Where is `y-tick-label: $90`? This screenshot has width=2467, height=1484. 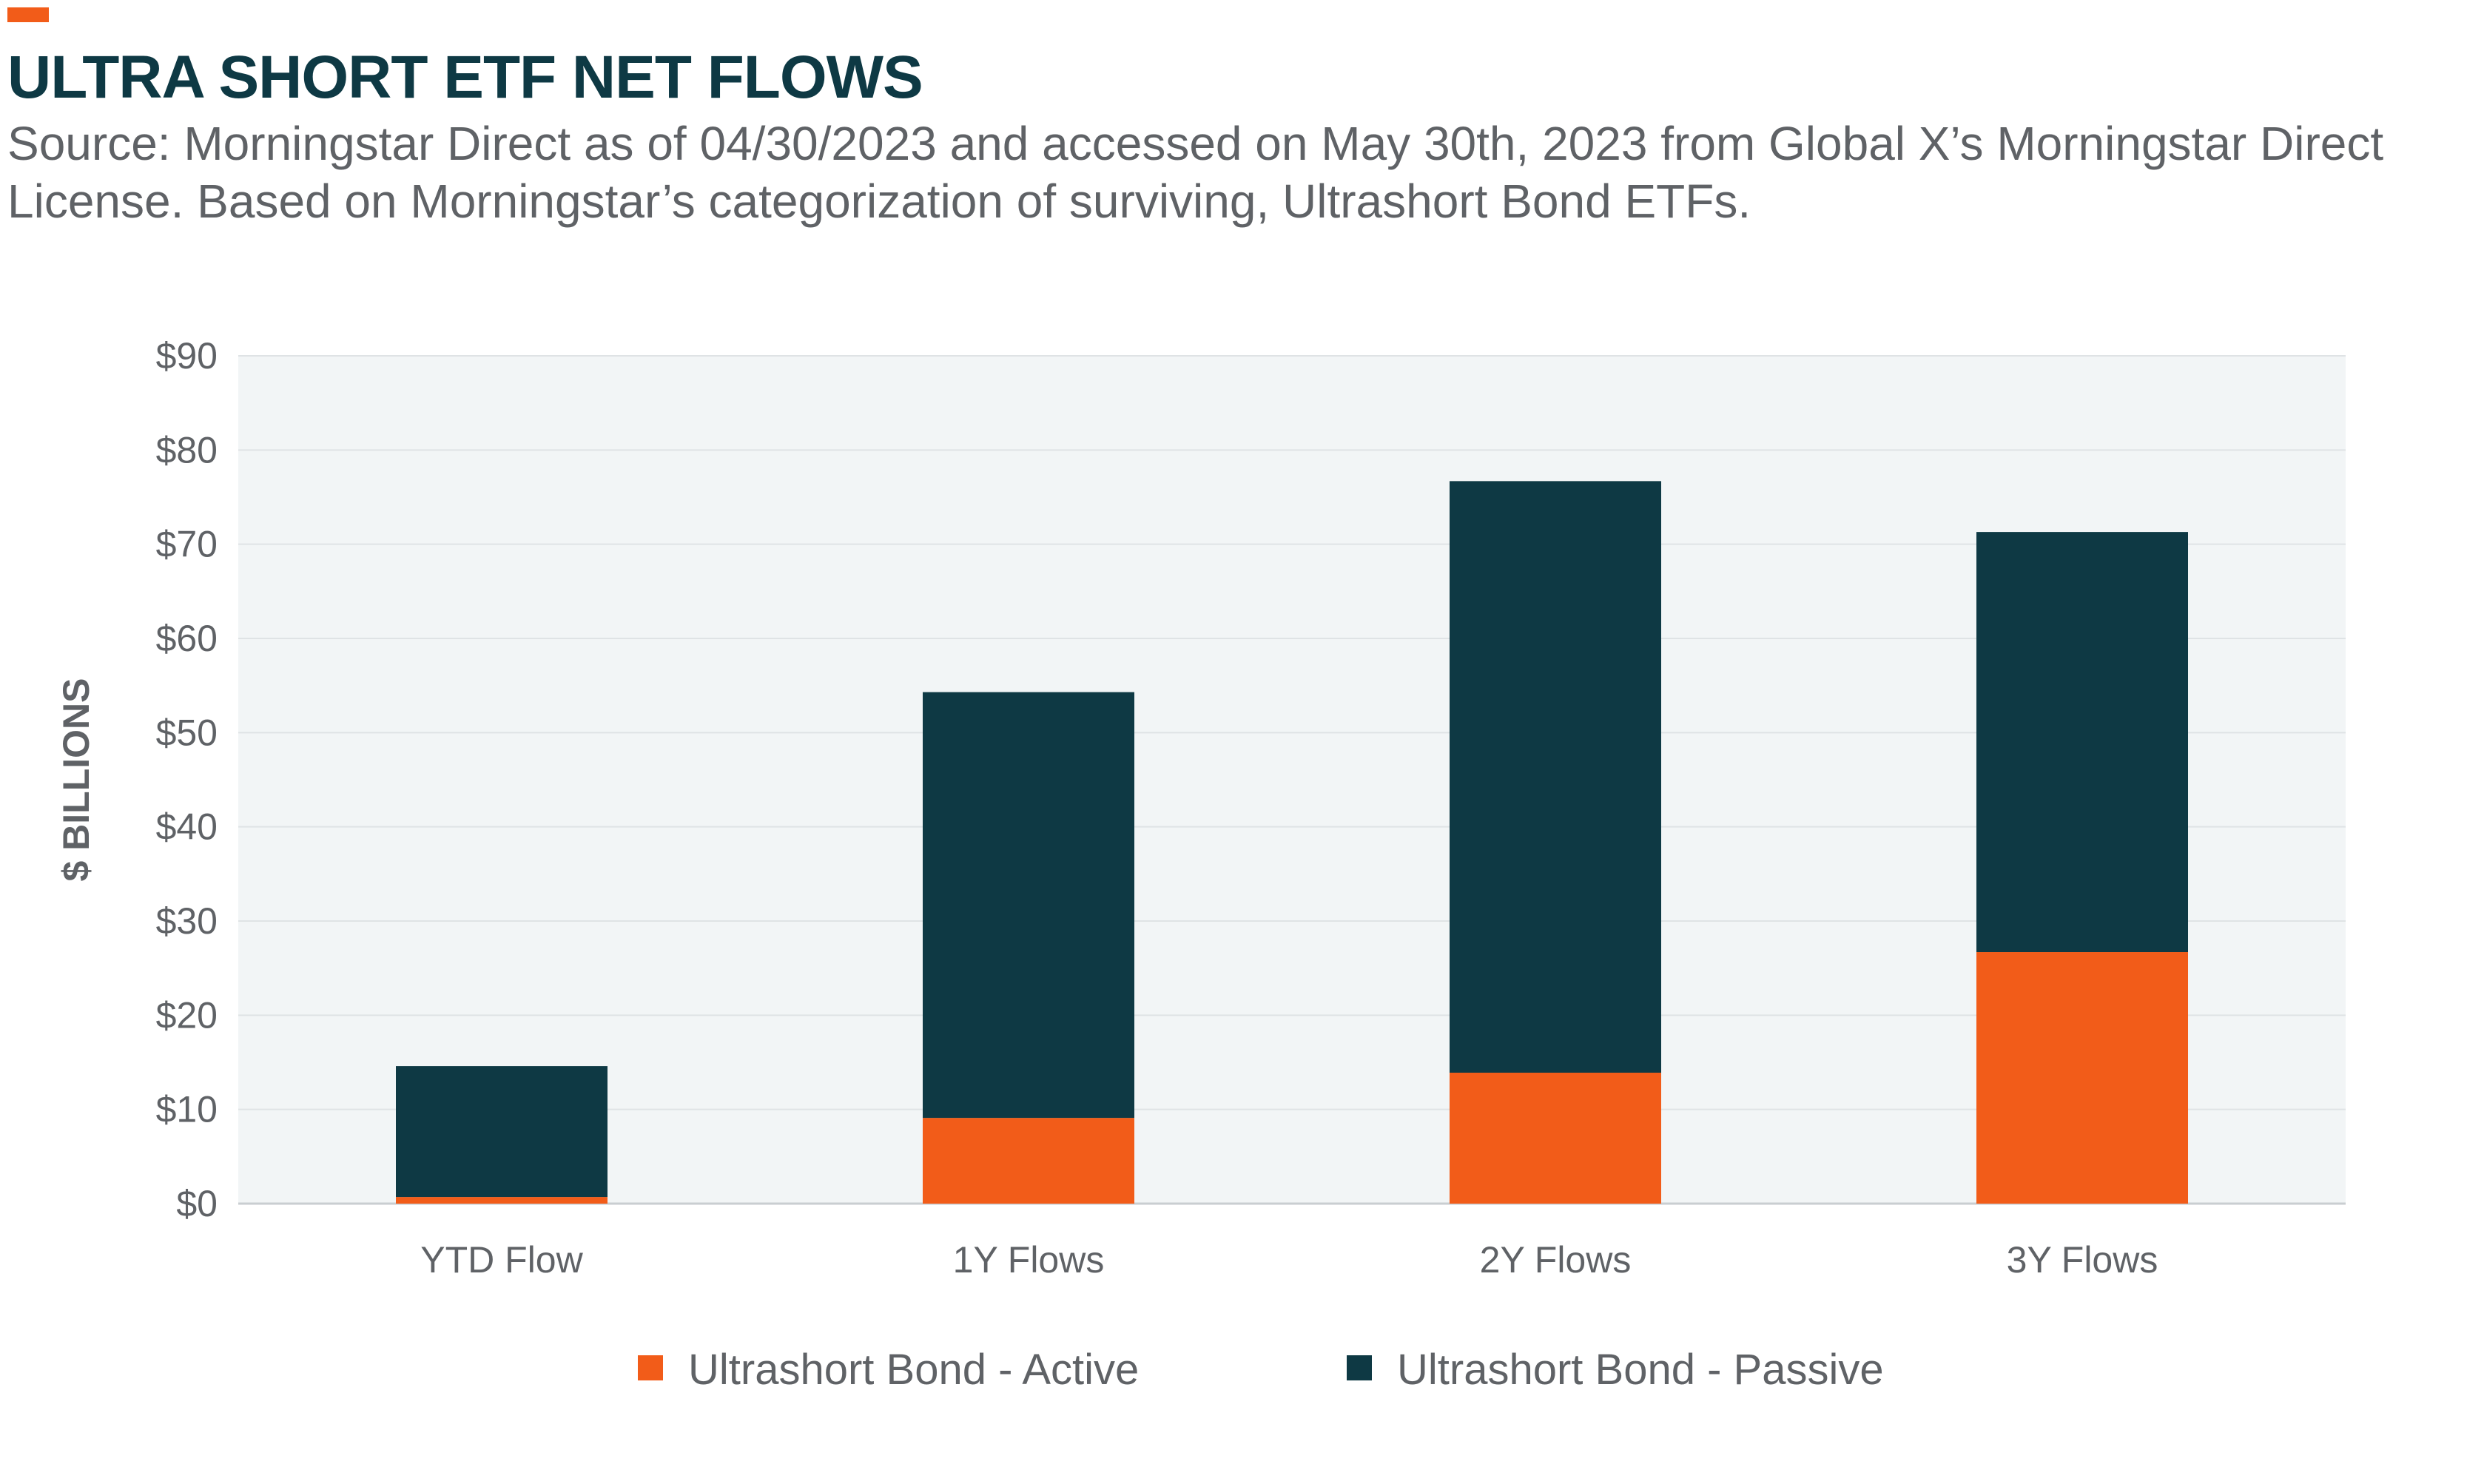
y-tick-label: $90 is located at coordinates (187, 356).